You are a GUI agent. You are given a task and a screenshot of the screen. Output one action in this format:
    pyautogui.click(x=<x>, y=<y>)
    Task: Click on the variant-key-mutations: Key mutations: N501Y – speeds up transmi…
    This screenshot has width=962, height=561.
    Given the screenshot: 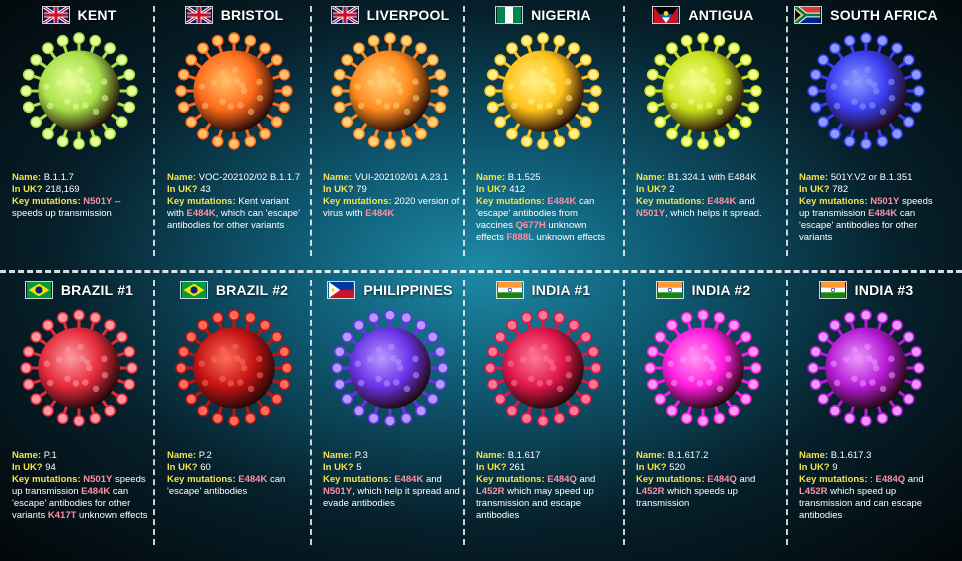 What is the action you would take?
    pyautogui.click(x=66, y=207)
    